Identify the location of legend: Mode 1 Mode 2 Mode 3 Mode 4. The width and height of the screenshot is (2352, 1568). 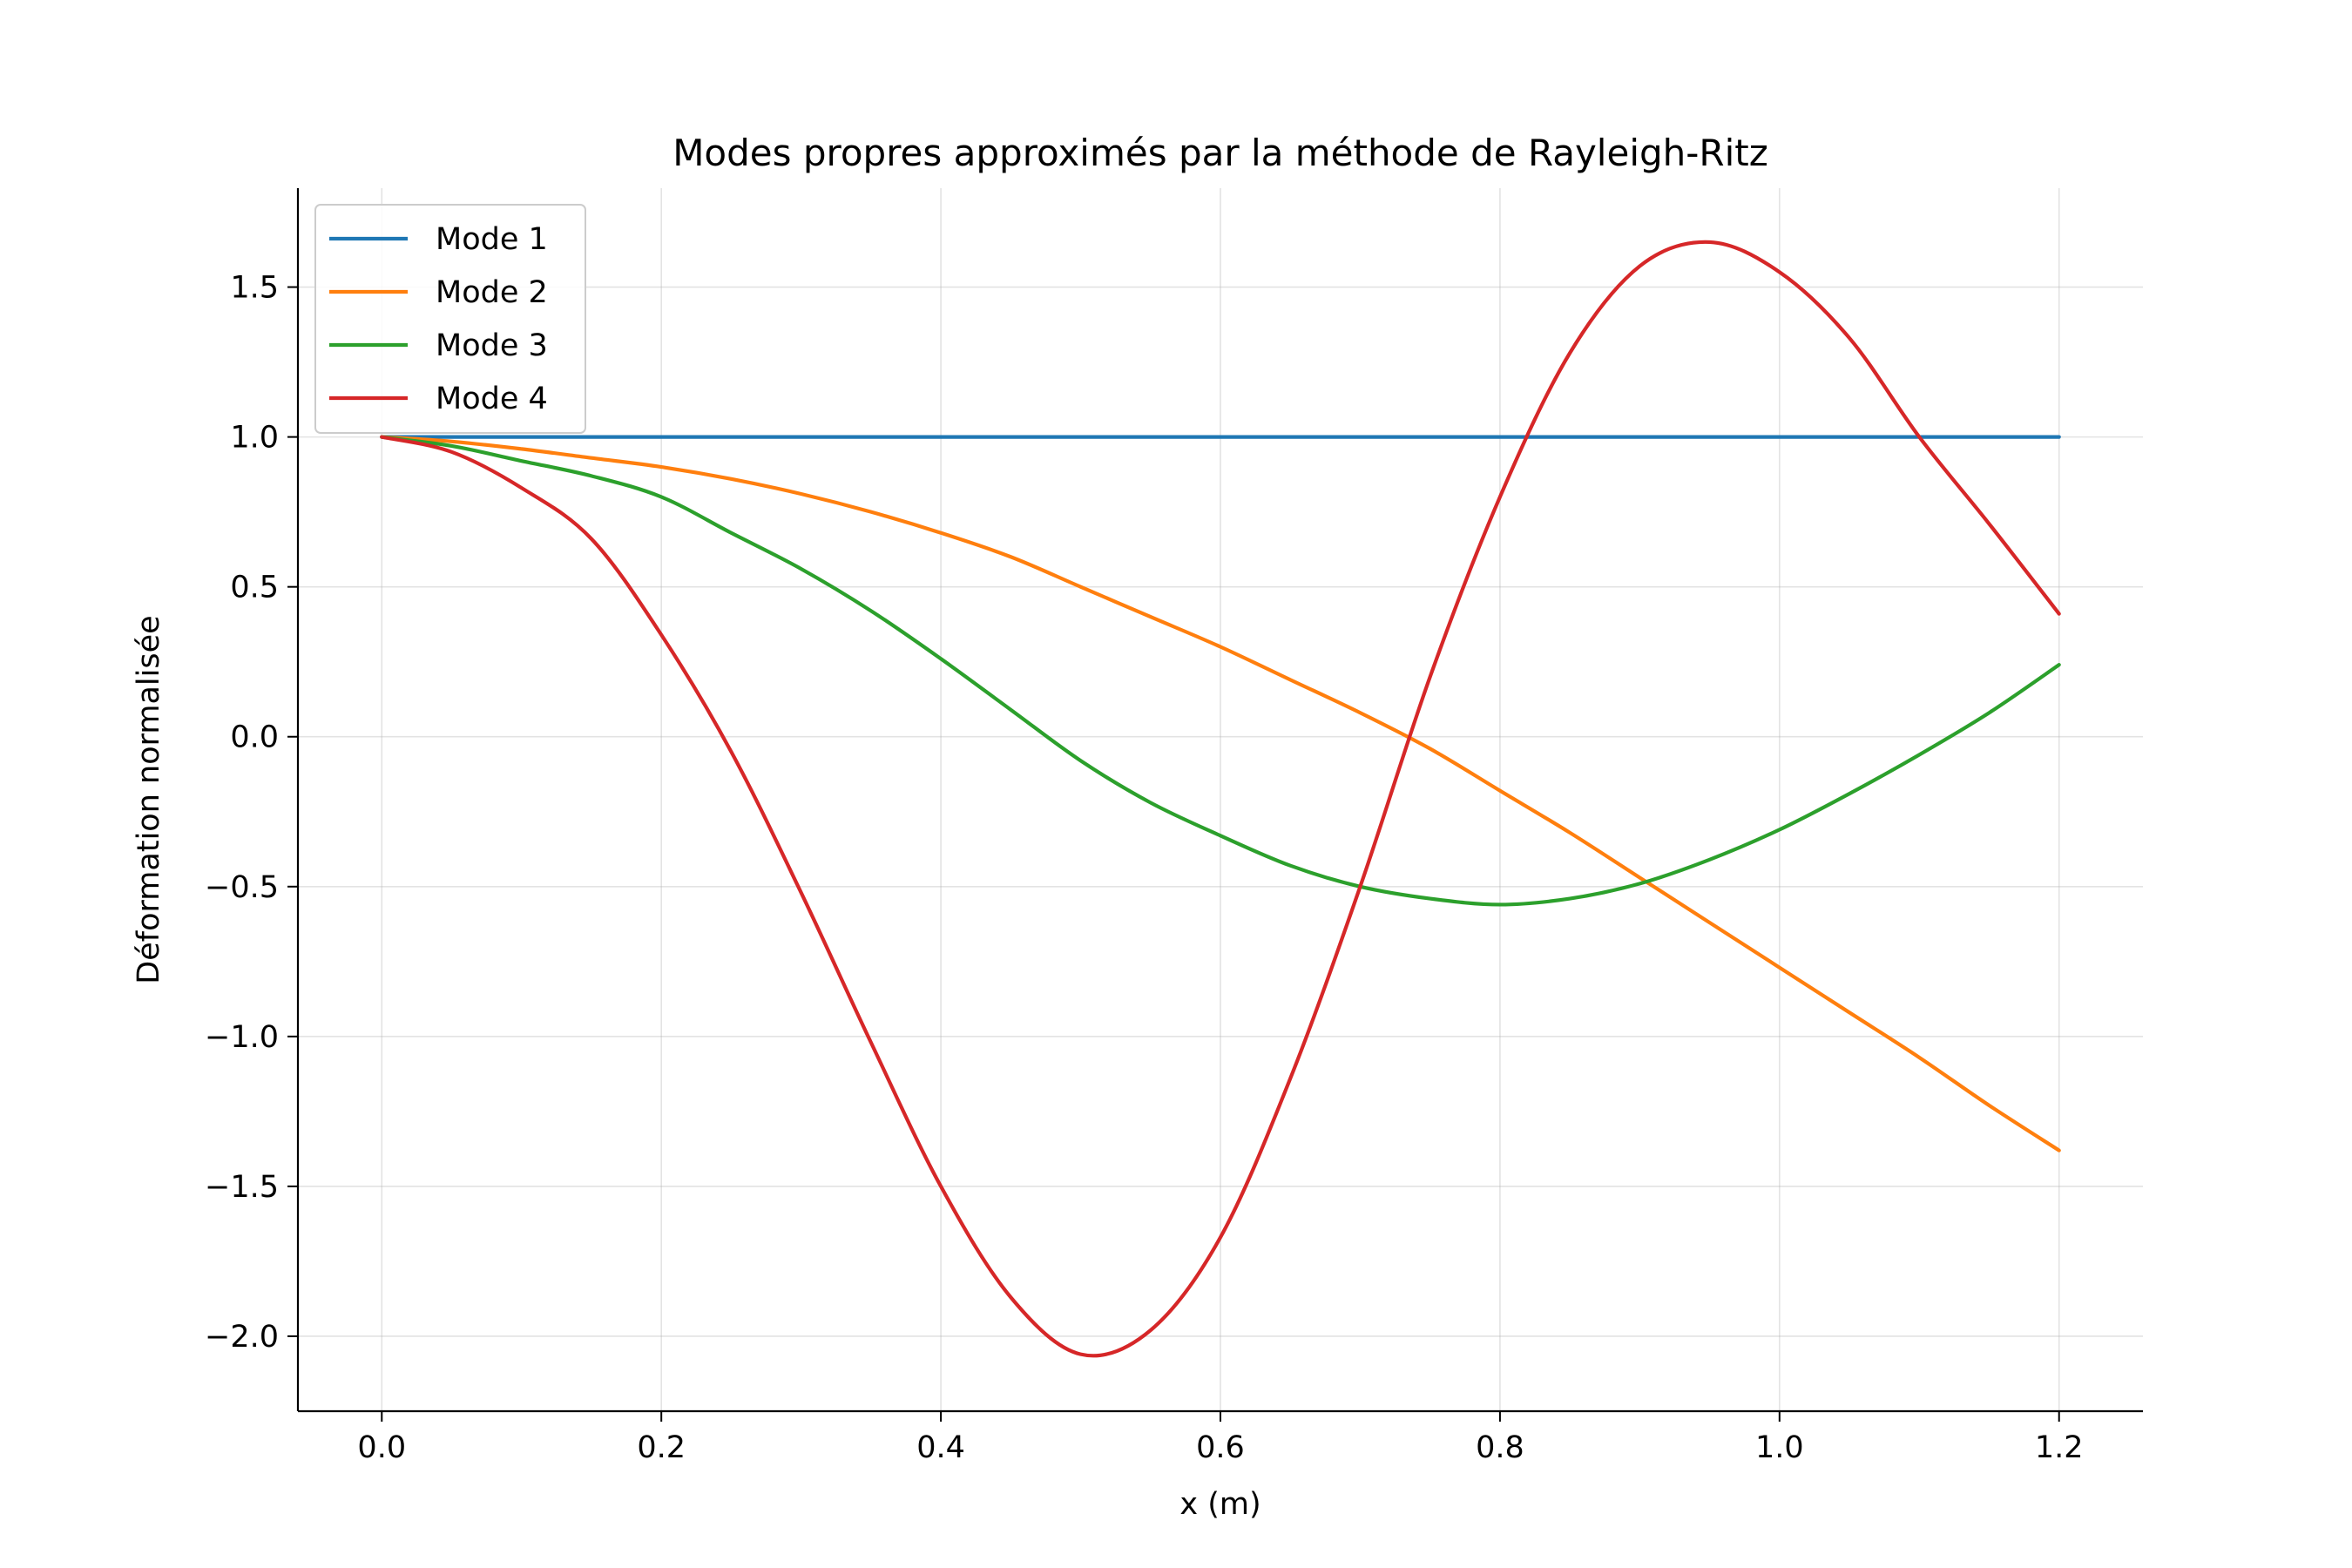
(450, 319).